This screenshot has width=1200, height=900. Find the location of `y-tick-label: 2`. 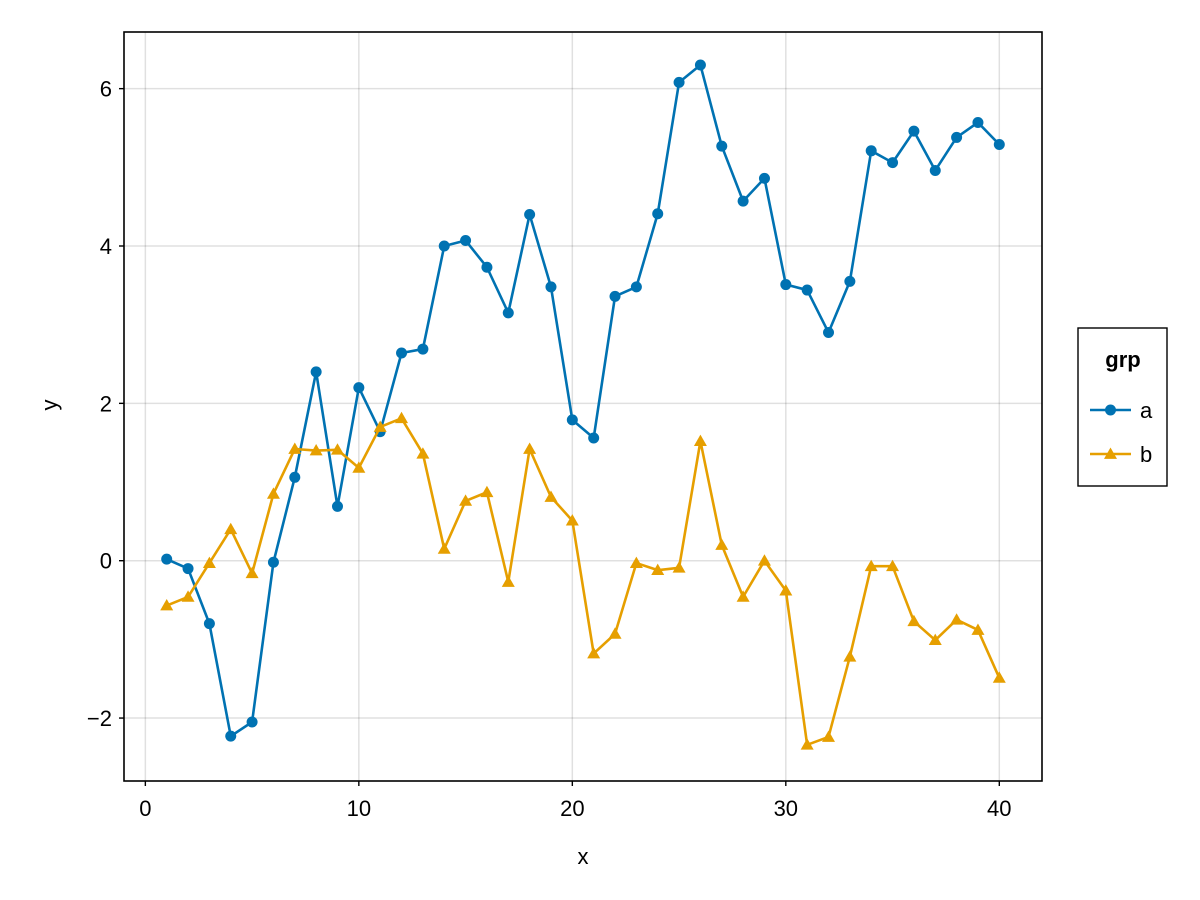

y-tick-label: 2 is located at coordinates (106, 403).